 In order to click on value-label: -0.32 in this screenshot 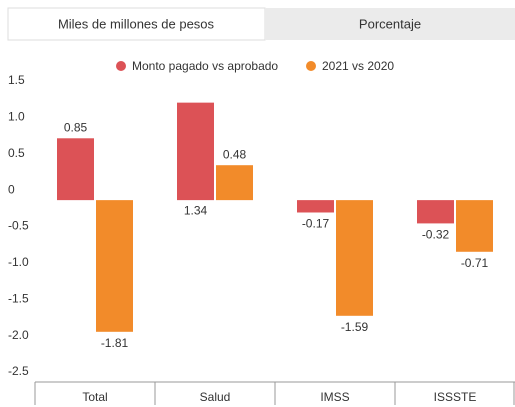, I will do `click(436, 235)`.